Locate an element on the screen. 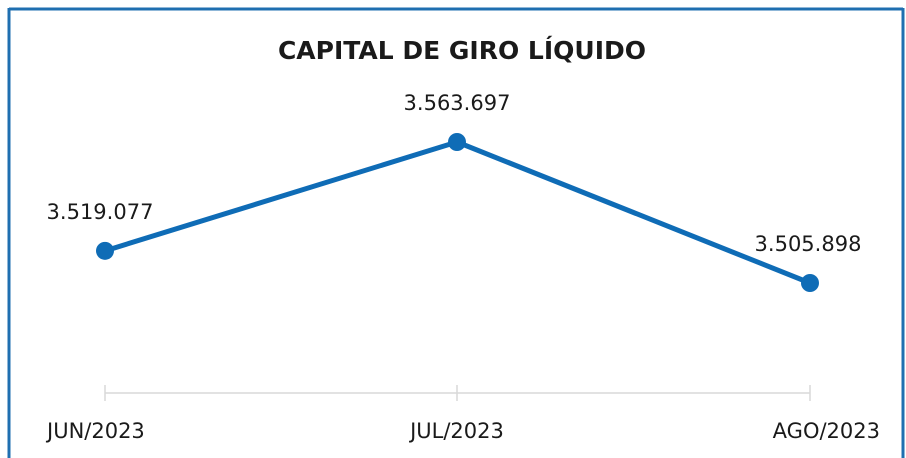  data-label: 3.563.697 is located at coordinates (457, 103).